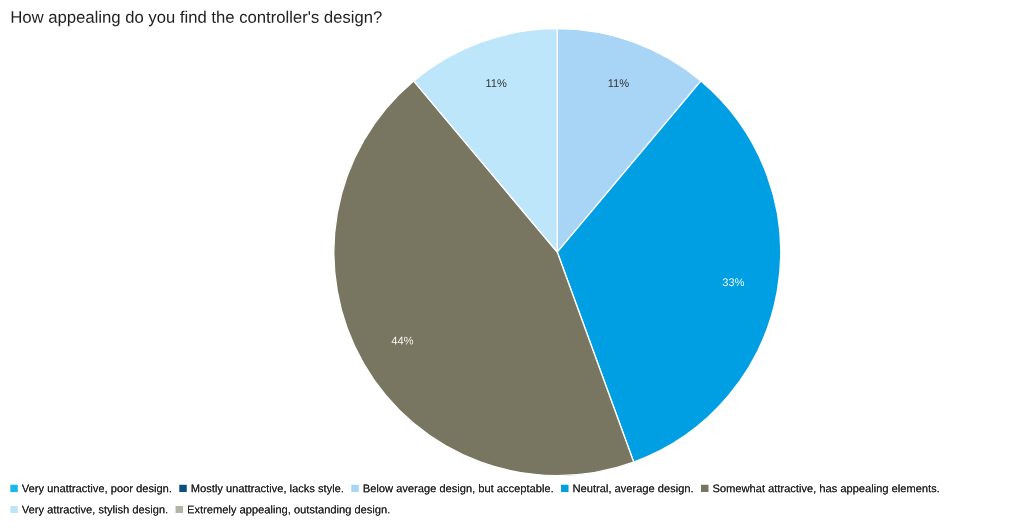 The image size is (1032, 528). I want to click on legend-label: Extremely appealing, outstanding design., so click(288, 510).